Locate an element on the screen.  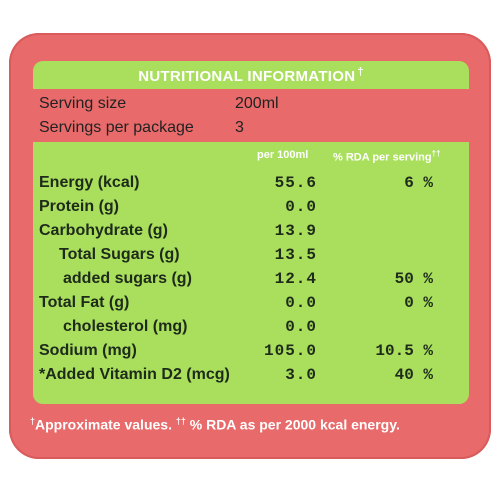
nutrient-per100: 55.6 is located at coordinates (295, 183).